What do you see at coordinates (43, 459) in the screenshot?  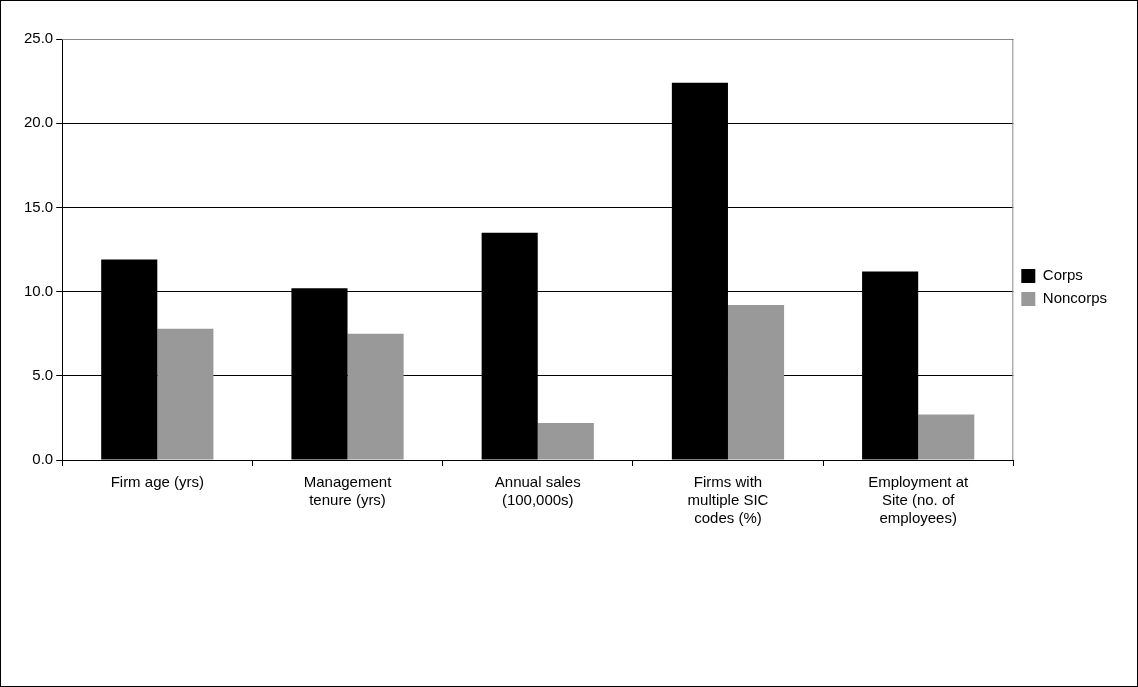 I see `y-tick-label: 0.0` at bounding box center [43, 459].